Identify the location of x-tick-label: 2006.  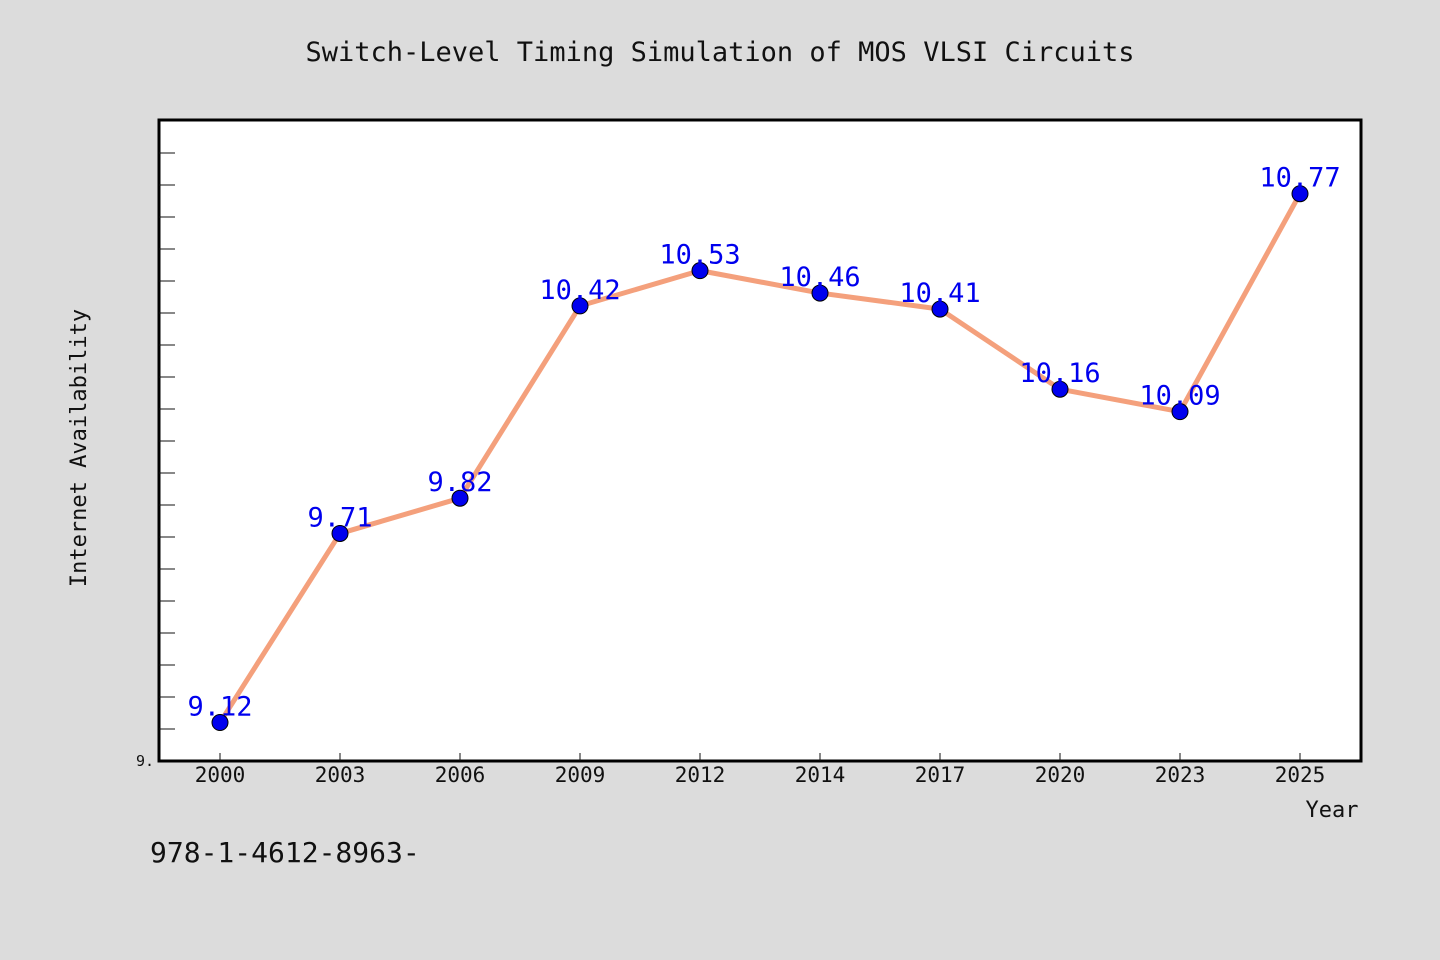
(460, 775).